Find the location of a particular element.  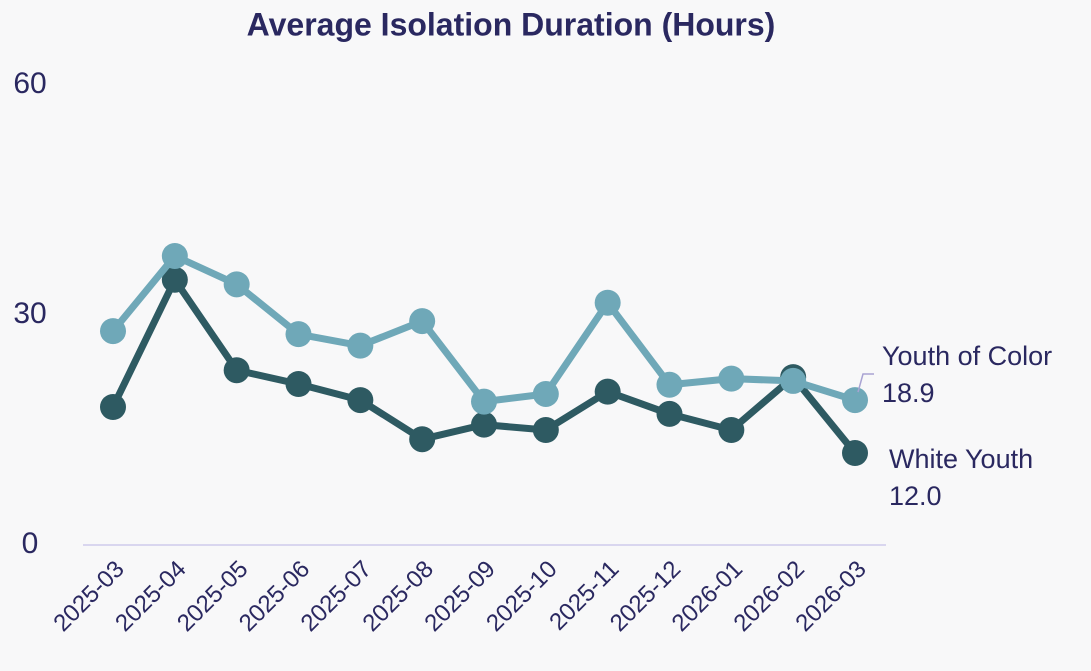

value-label: 12.0 is located at coordinates (915, 496).